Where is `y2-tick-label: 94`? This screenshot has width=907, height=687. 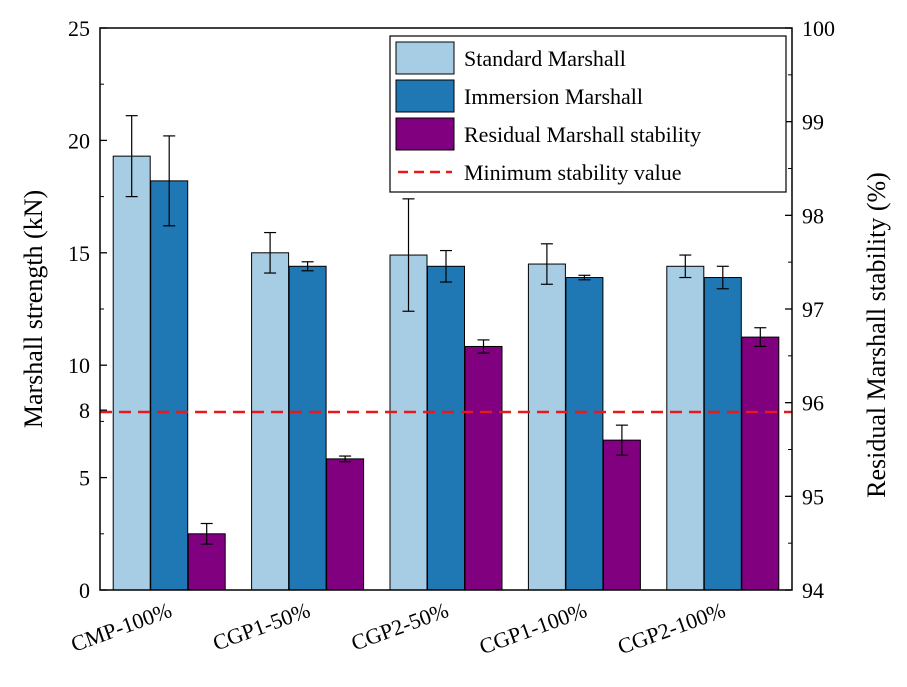 y2-tick-label: 94 is located at coordinates (813, 590).